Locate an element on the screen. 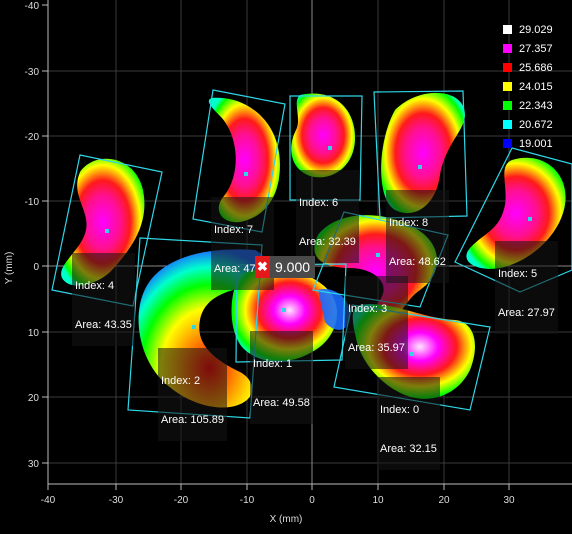 The width and height of the screenshot is (572, 534). x-tick: 0 is located at coordinates (312, 500).